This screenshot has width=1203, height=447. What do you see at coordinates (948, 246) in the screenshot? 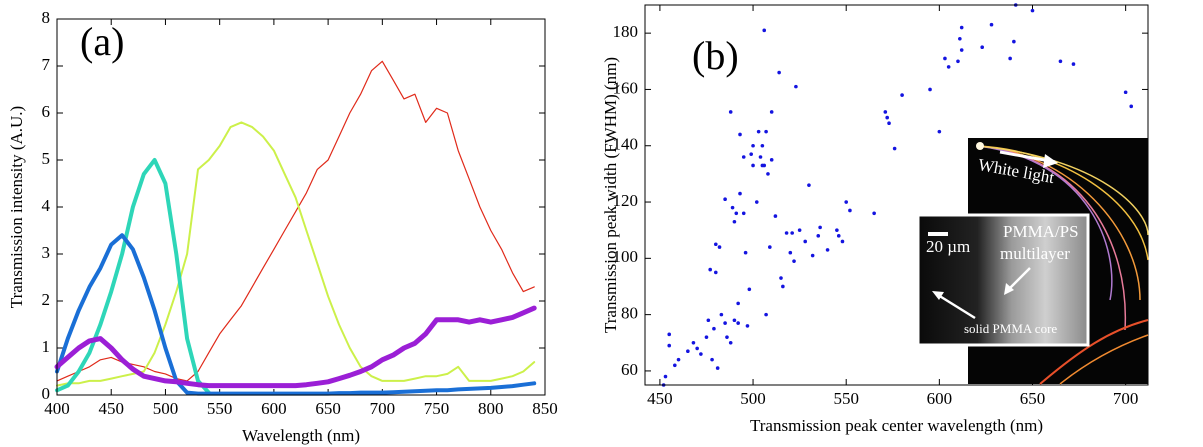
I see `inset-label: 20 µm` at bounding box center [948, 246].